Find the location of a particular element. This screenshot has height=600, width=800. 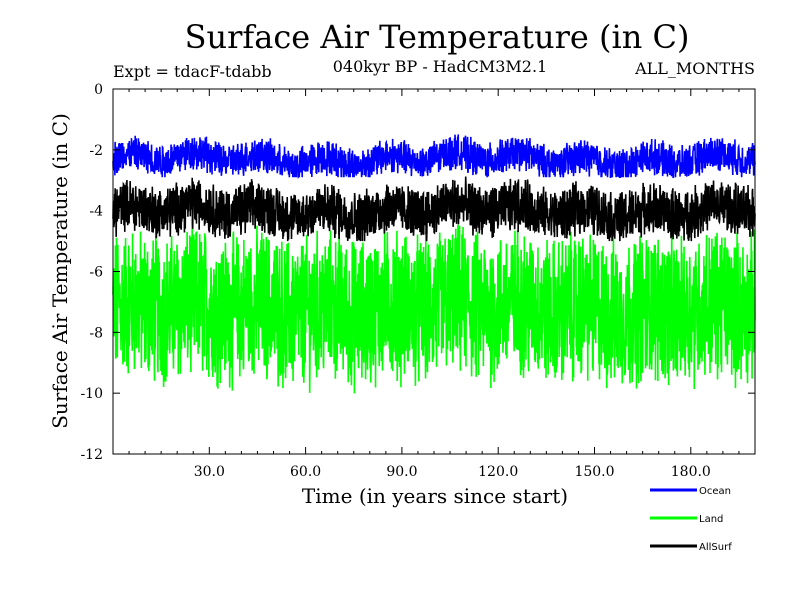

chart-experiment: Expt = tdacF-tdabb is located at coordinates (192, 71).